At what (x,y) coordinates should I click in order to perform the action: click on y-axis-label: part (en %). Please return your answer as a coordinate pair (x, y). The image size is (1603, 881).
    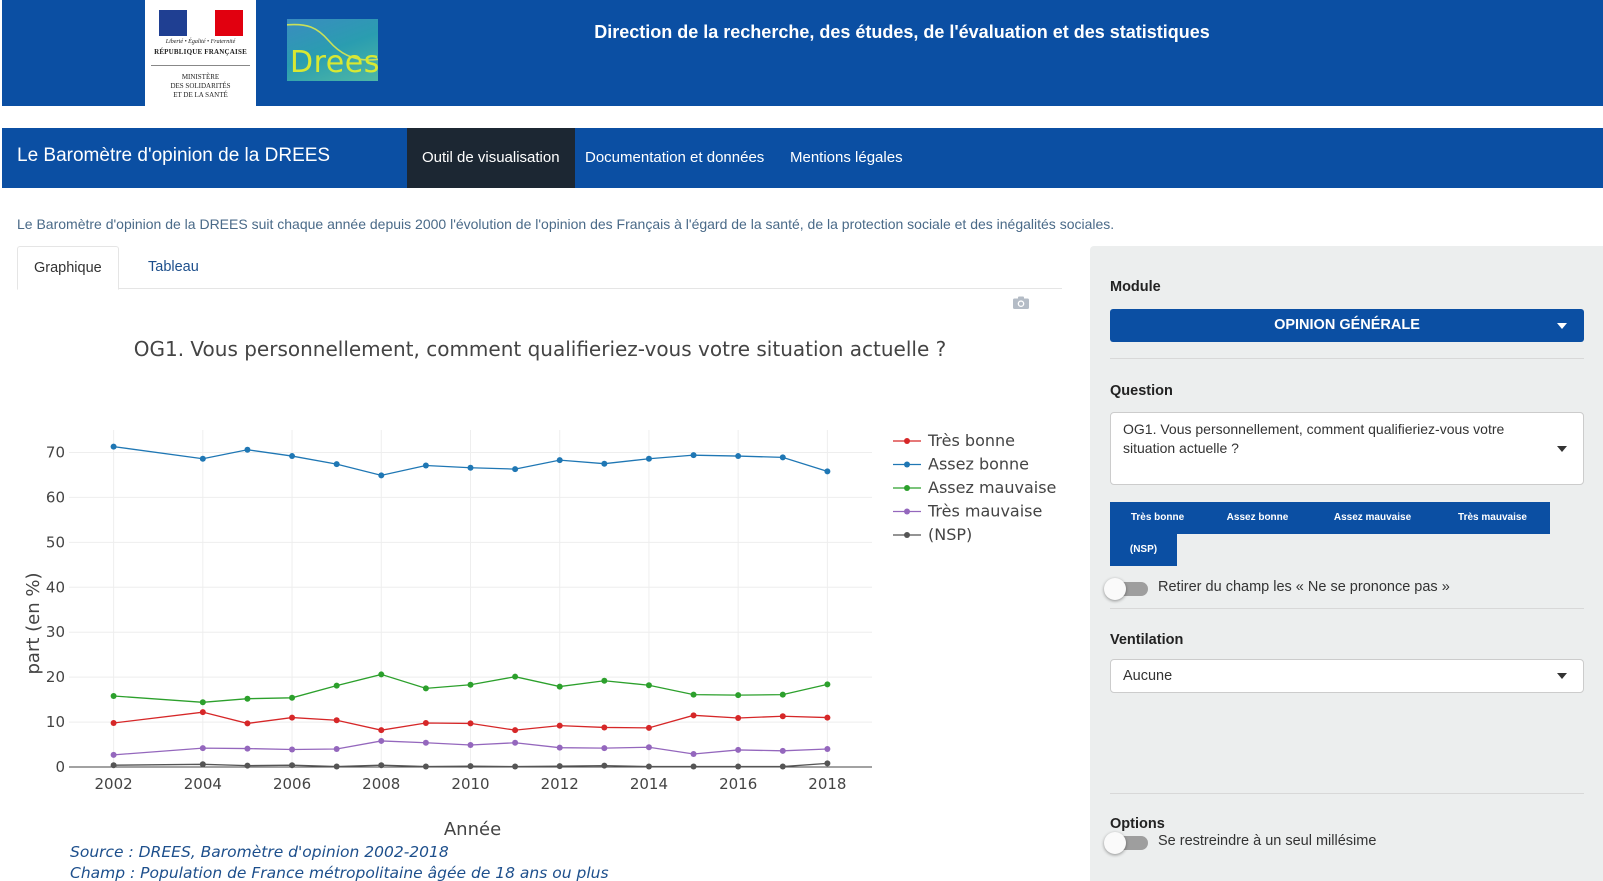
    Looking at the image, I should click on (33, 624).